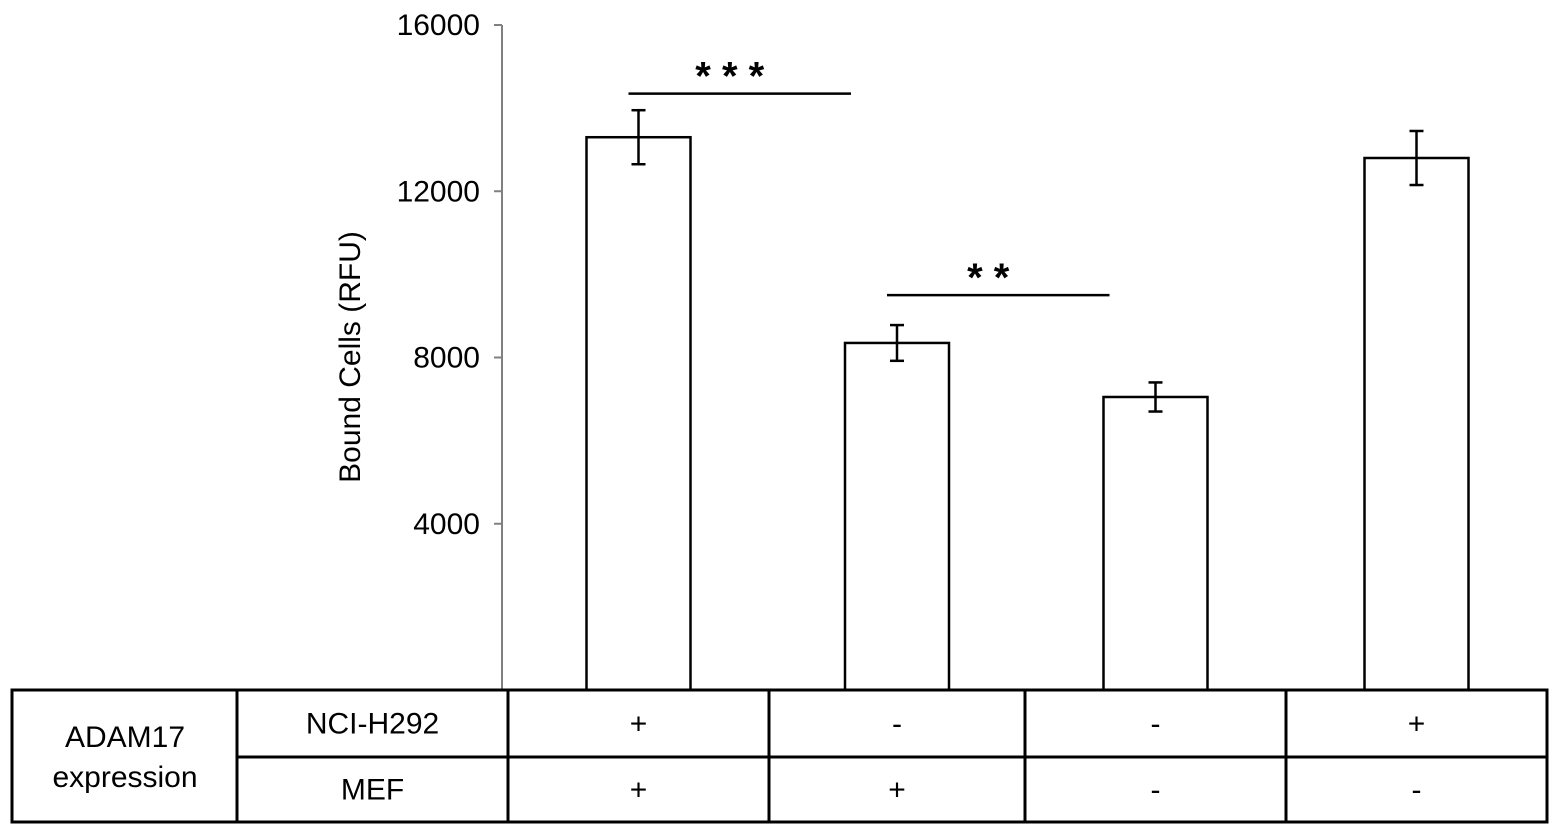  Describe the element at coordinates (124, 777) in the screenshot. I see `table-header-line-2: expression` at that location.